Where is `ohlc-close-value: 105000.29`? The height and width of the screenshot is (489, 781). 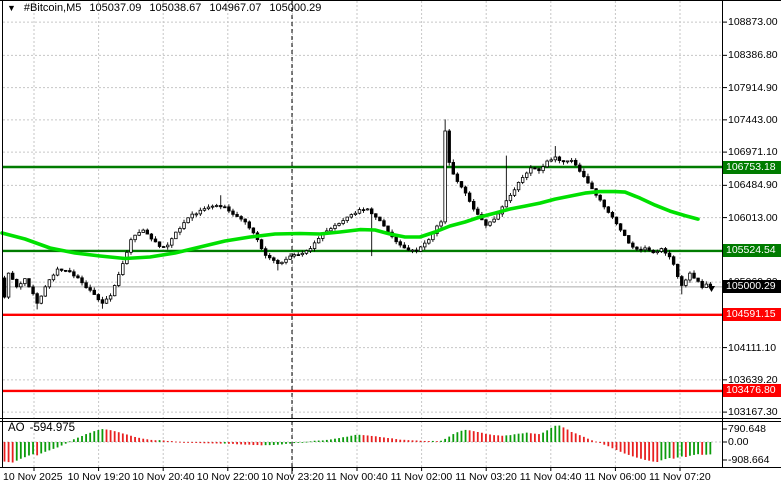
ohlc-close-value: 105000.29 is located at coordinates (295, 8).